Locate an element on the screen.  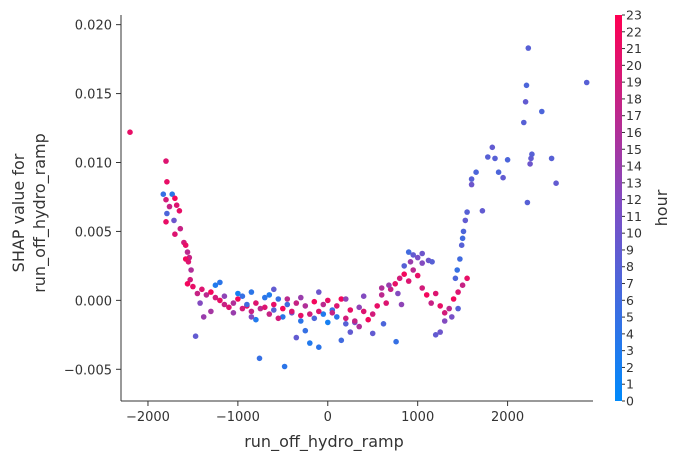
y-tick-label: 0.005 is located at coordinates (93, 232).